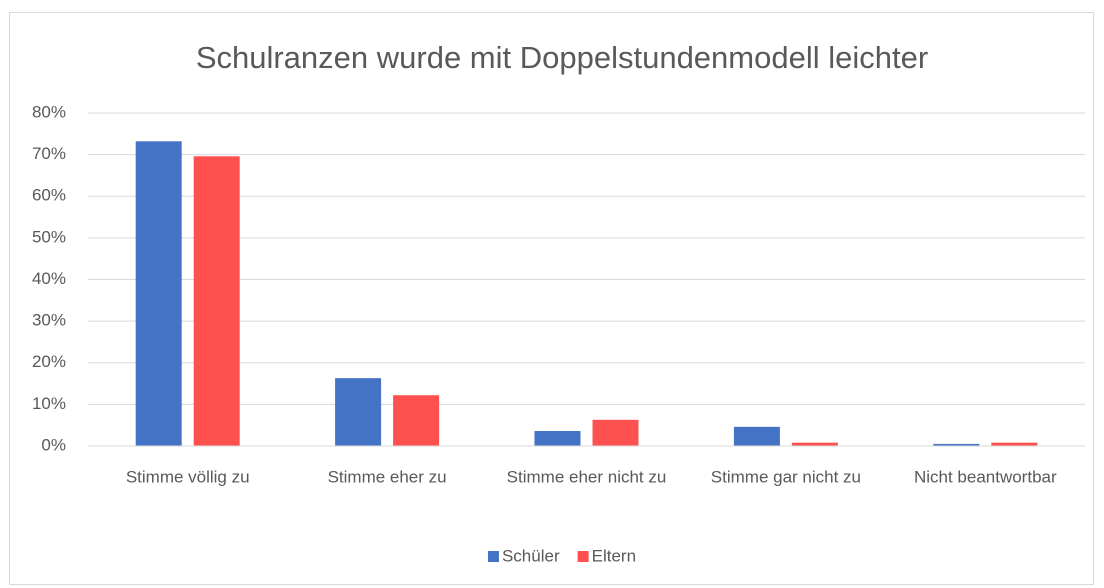  I want to click on y-tick-label: 50%, so click(49, 236).